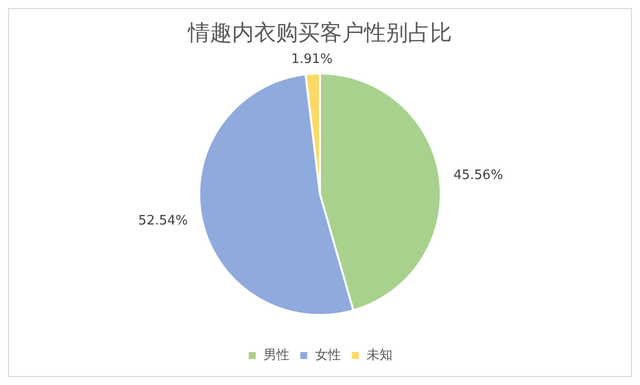 Image resolution: width=640 pixels, height=385 pixels. Describe the element at coordinates (478, 175) in the screenshot. I see `data-label: 45.56%` at that location.